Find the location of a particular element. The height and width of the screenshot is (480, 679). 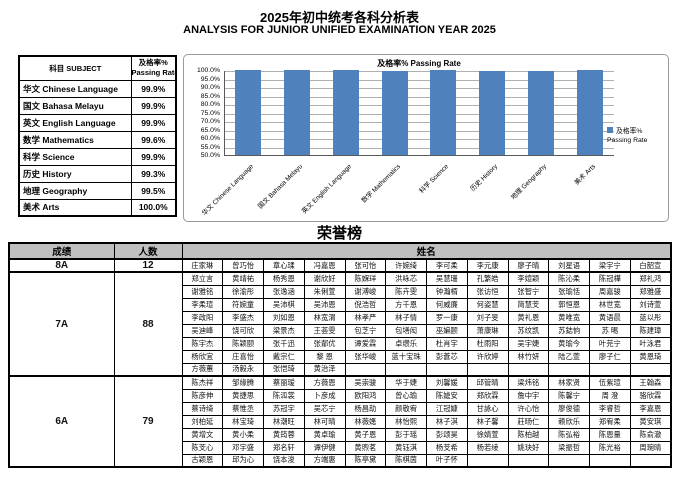

passing-rate-header: 及格率% Passing Rate is located at coordinates (153, 68).